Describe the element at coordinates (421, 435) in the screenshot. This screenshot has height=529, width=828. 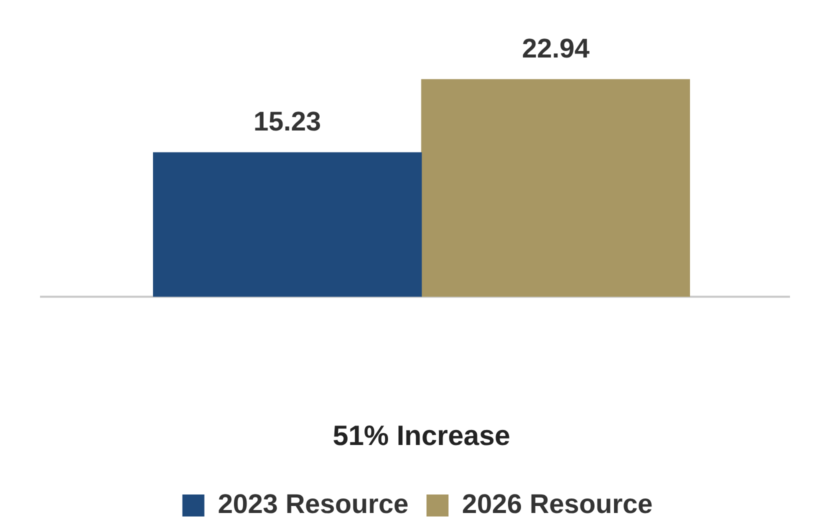
I see `x-axis-title: 51% Increase` at that location.